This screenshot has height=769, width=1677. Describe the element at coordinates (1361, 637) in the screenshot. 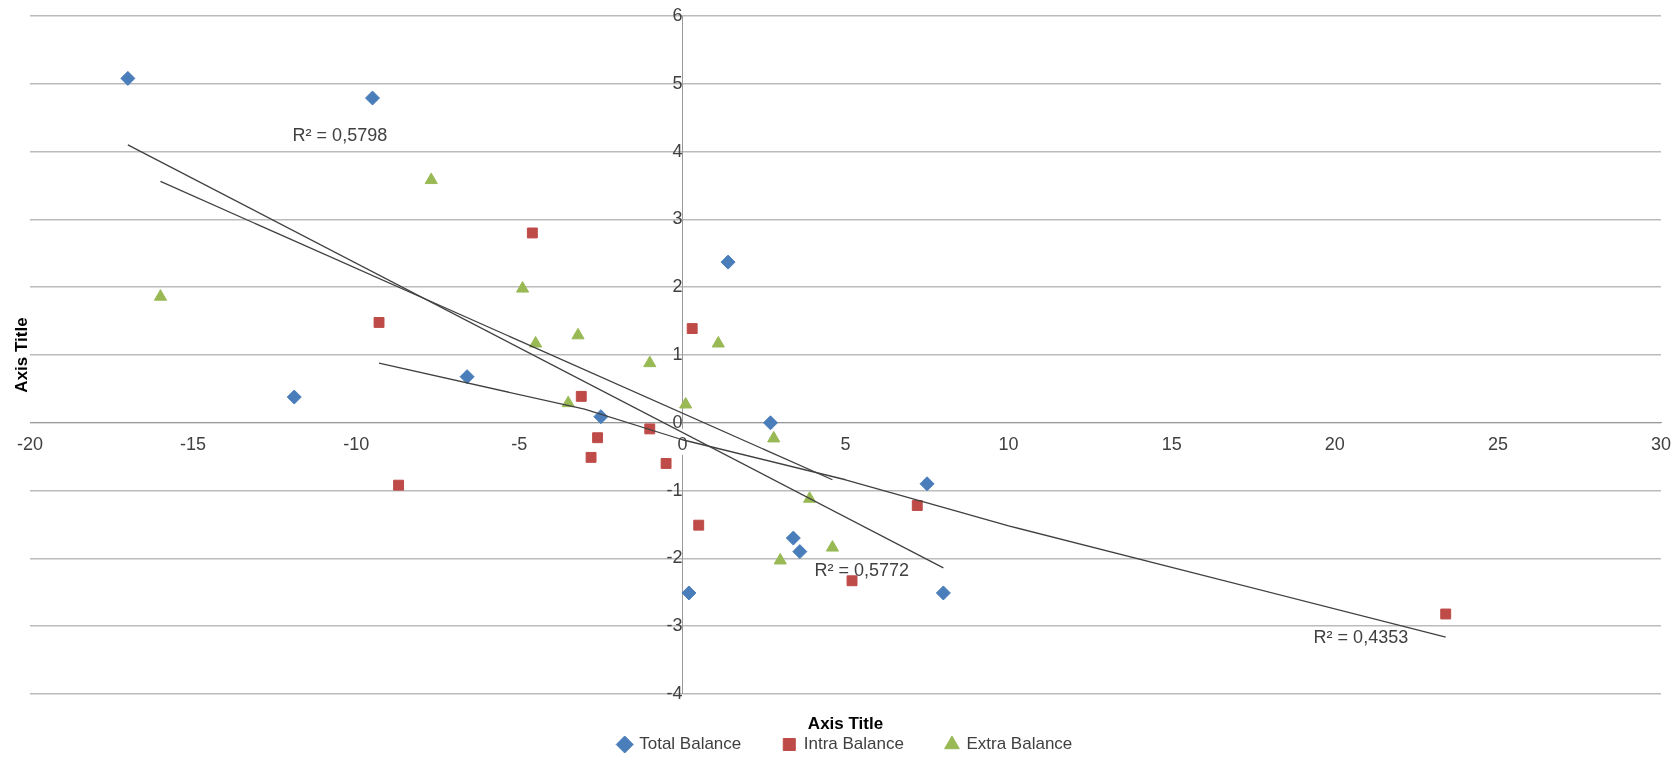

I see `annotation: R² = 0,4353` at that location.